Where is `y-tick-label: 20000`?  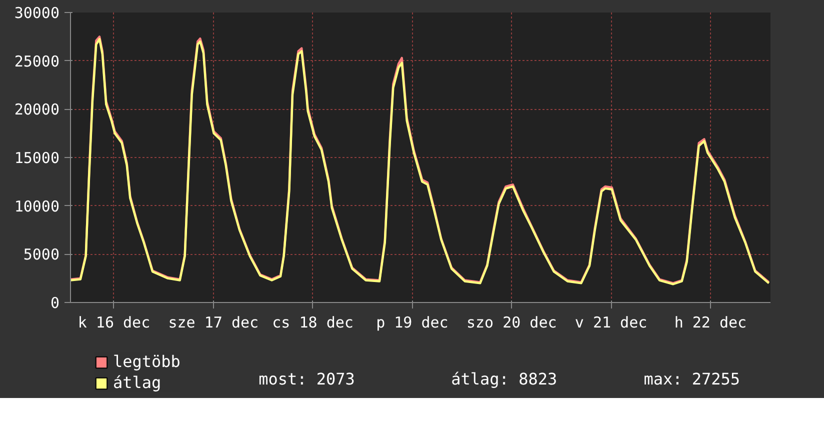
y-tick-label: 20000 is located at coordinates (37, 109).